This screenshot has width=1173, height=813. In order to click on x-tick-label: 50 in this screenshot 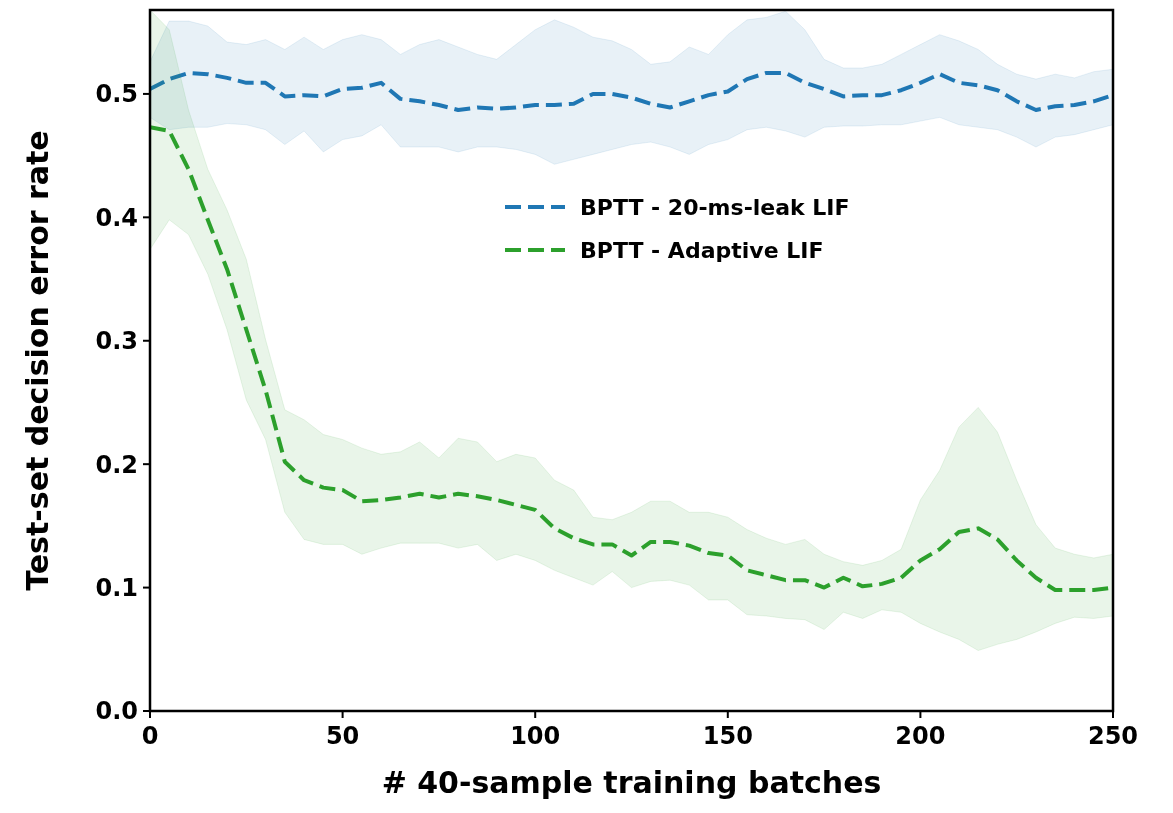, I will do `click(342, 736)`.